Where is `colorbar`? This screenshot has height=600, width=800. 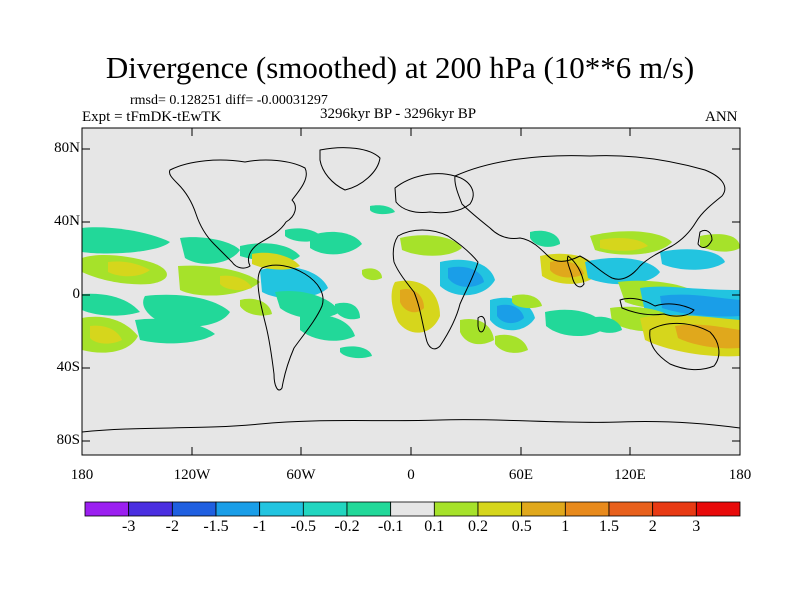 colorbar is located at coordinates (412, 509).